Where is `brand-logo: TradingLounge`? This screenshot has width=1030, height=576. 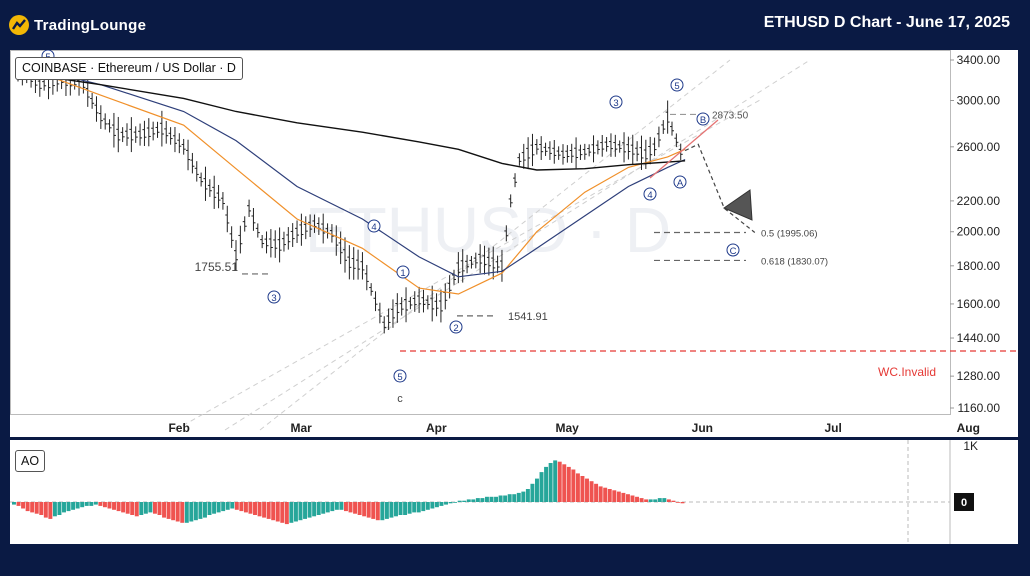
brand-logo: TradingLounge is located at coordinates (77, 25).